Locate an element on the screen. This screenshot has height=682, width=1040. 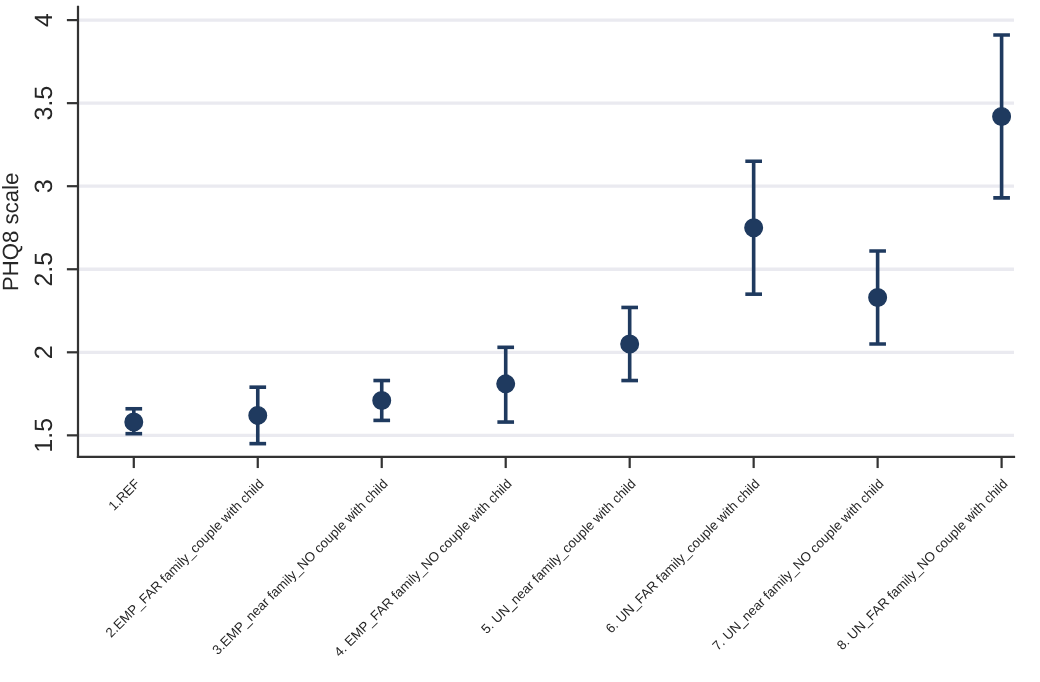
y-tick-label: 4 is located at coordinates (43, 20).